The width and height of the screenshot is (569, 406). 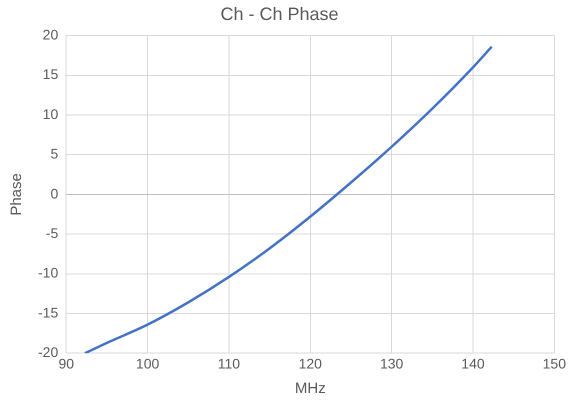 I want to click on y-tick-label: -15, so click(x=48, y=312).